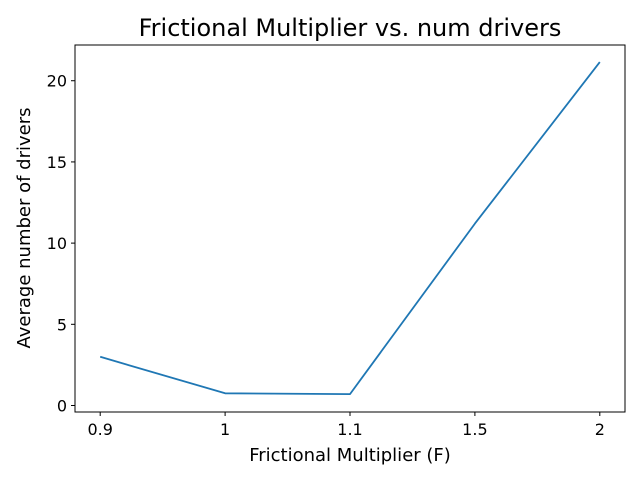 The height and width of the screenshot is (480, 640). I want to click on chart-title: Frictional Multiplier vs. num drivers, so click(350, 28).